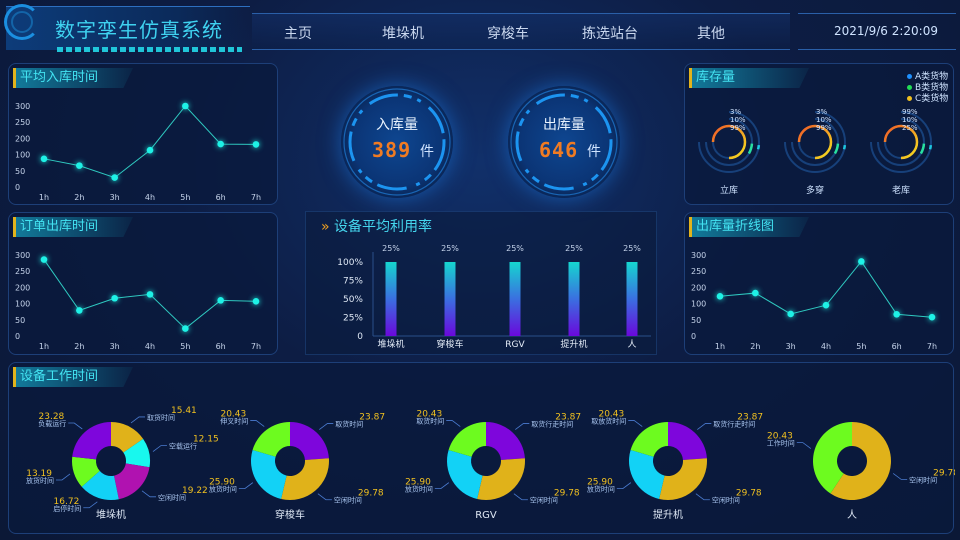  Describe the element at coordinates (79, 346) in the screenshot. I see `x-tick-label: 2h` at that location.